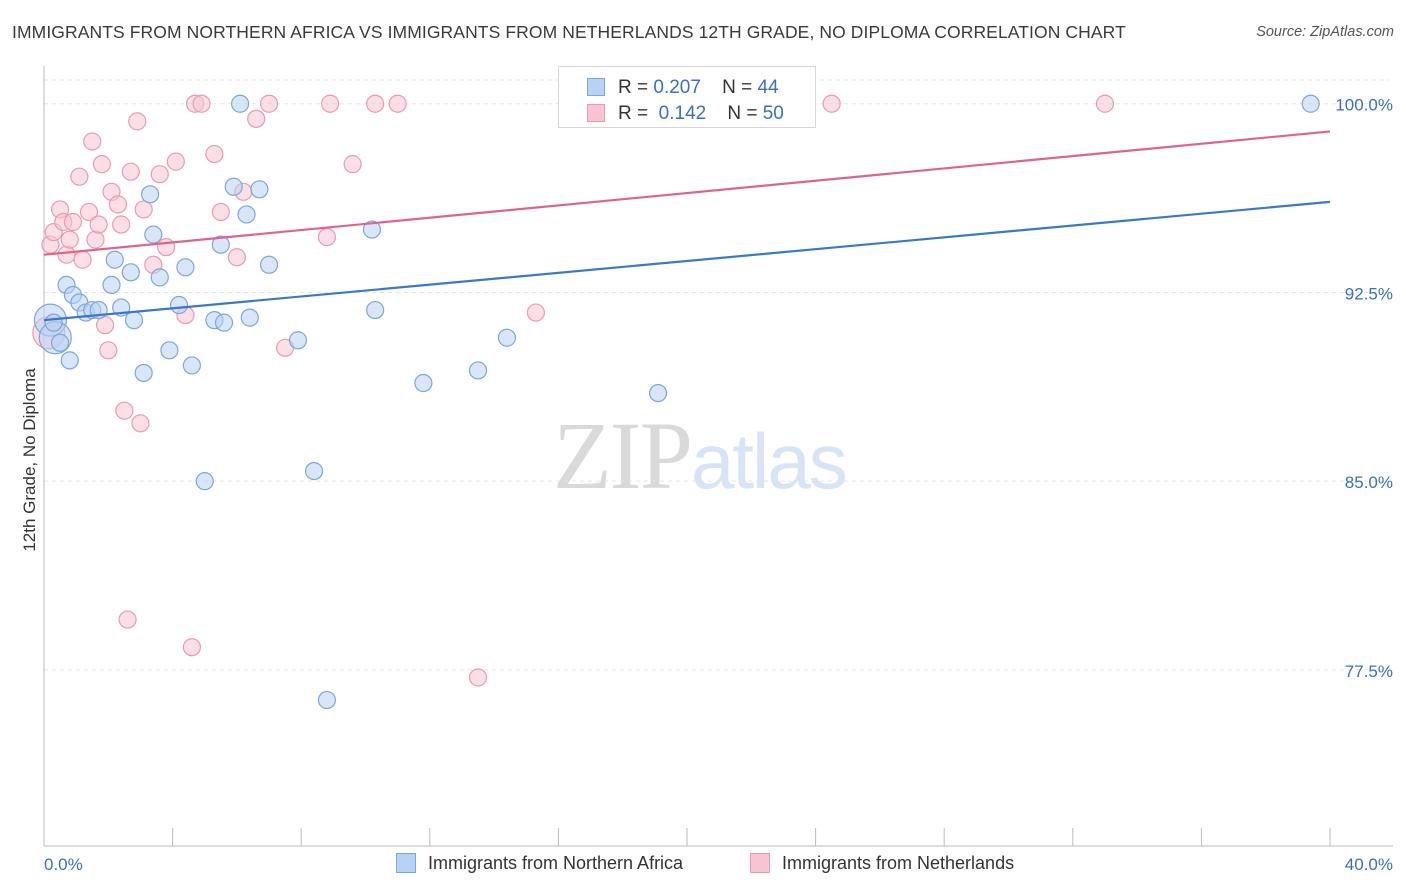 Image resolution: width=1406 pixels, height=892 pixels. I want to click on watermark-zip: ZIP, so click(623, 455).